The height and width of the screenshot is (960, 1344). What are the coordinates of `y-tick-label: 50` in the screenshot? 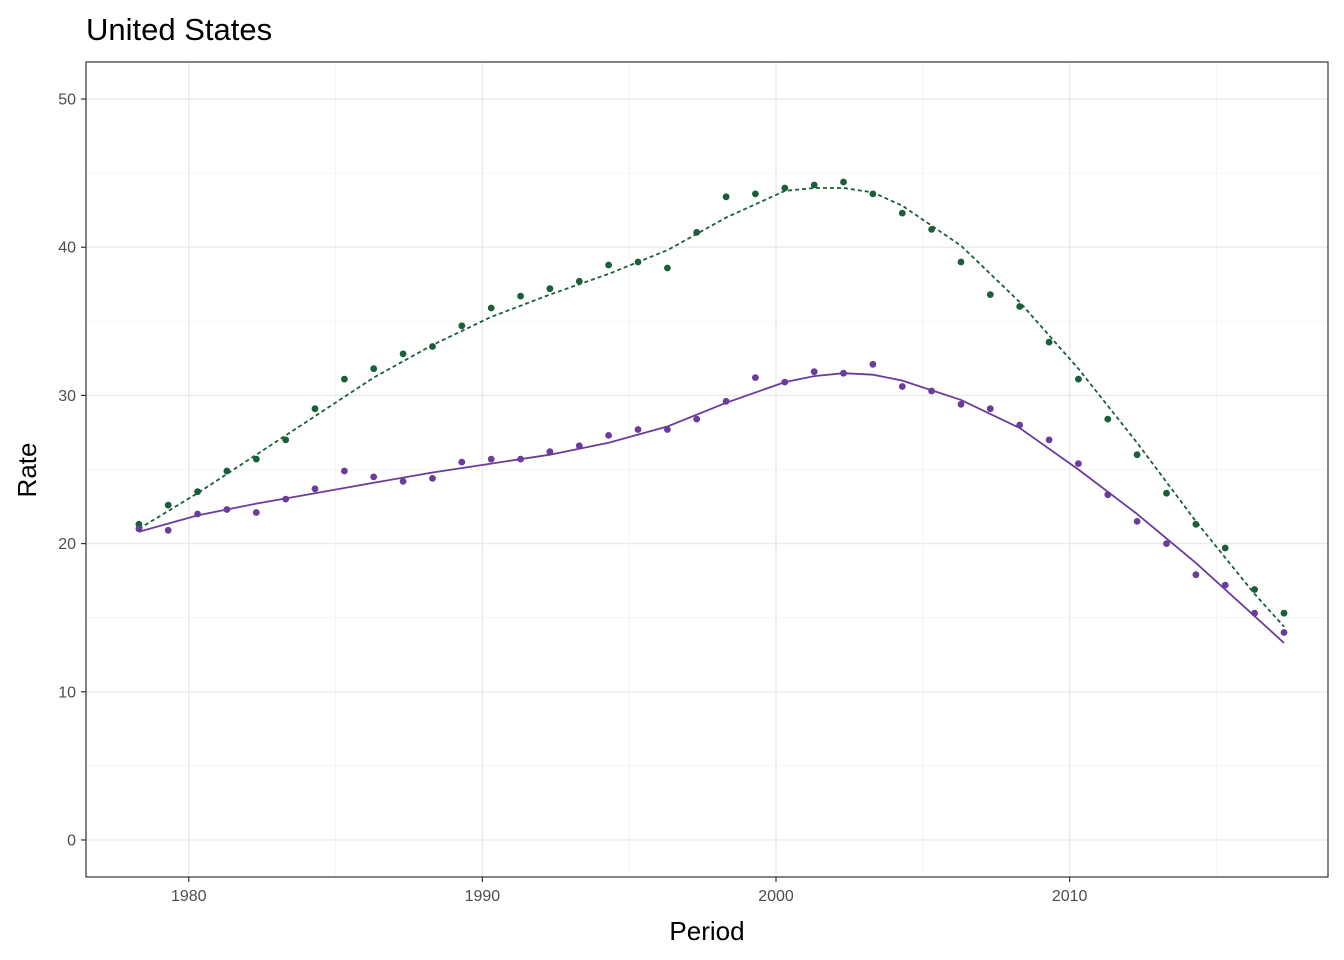 It's located at (67, 100).